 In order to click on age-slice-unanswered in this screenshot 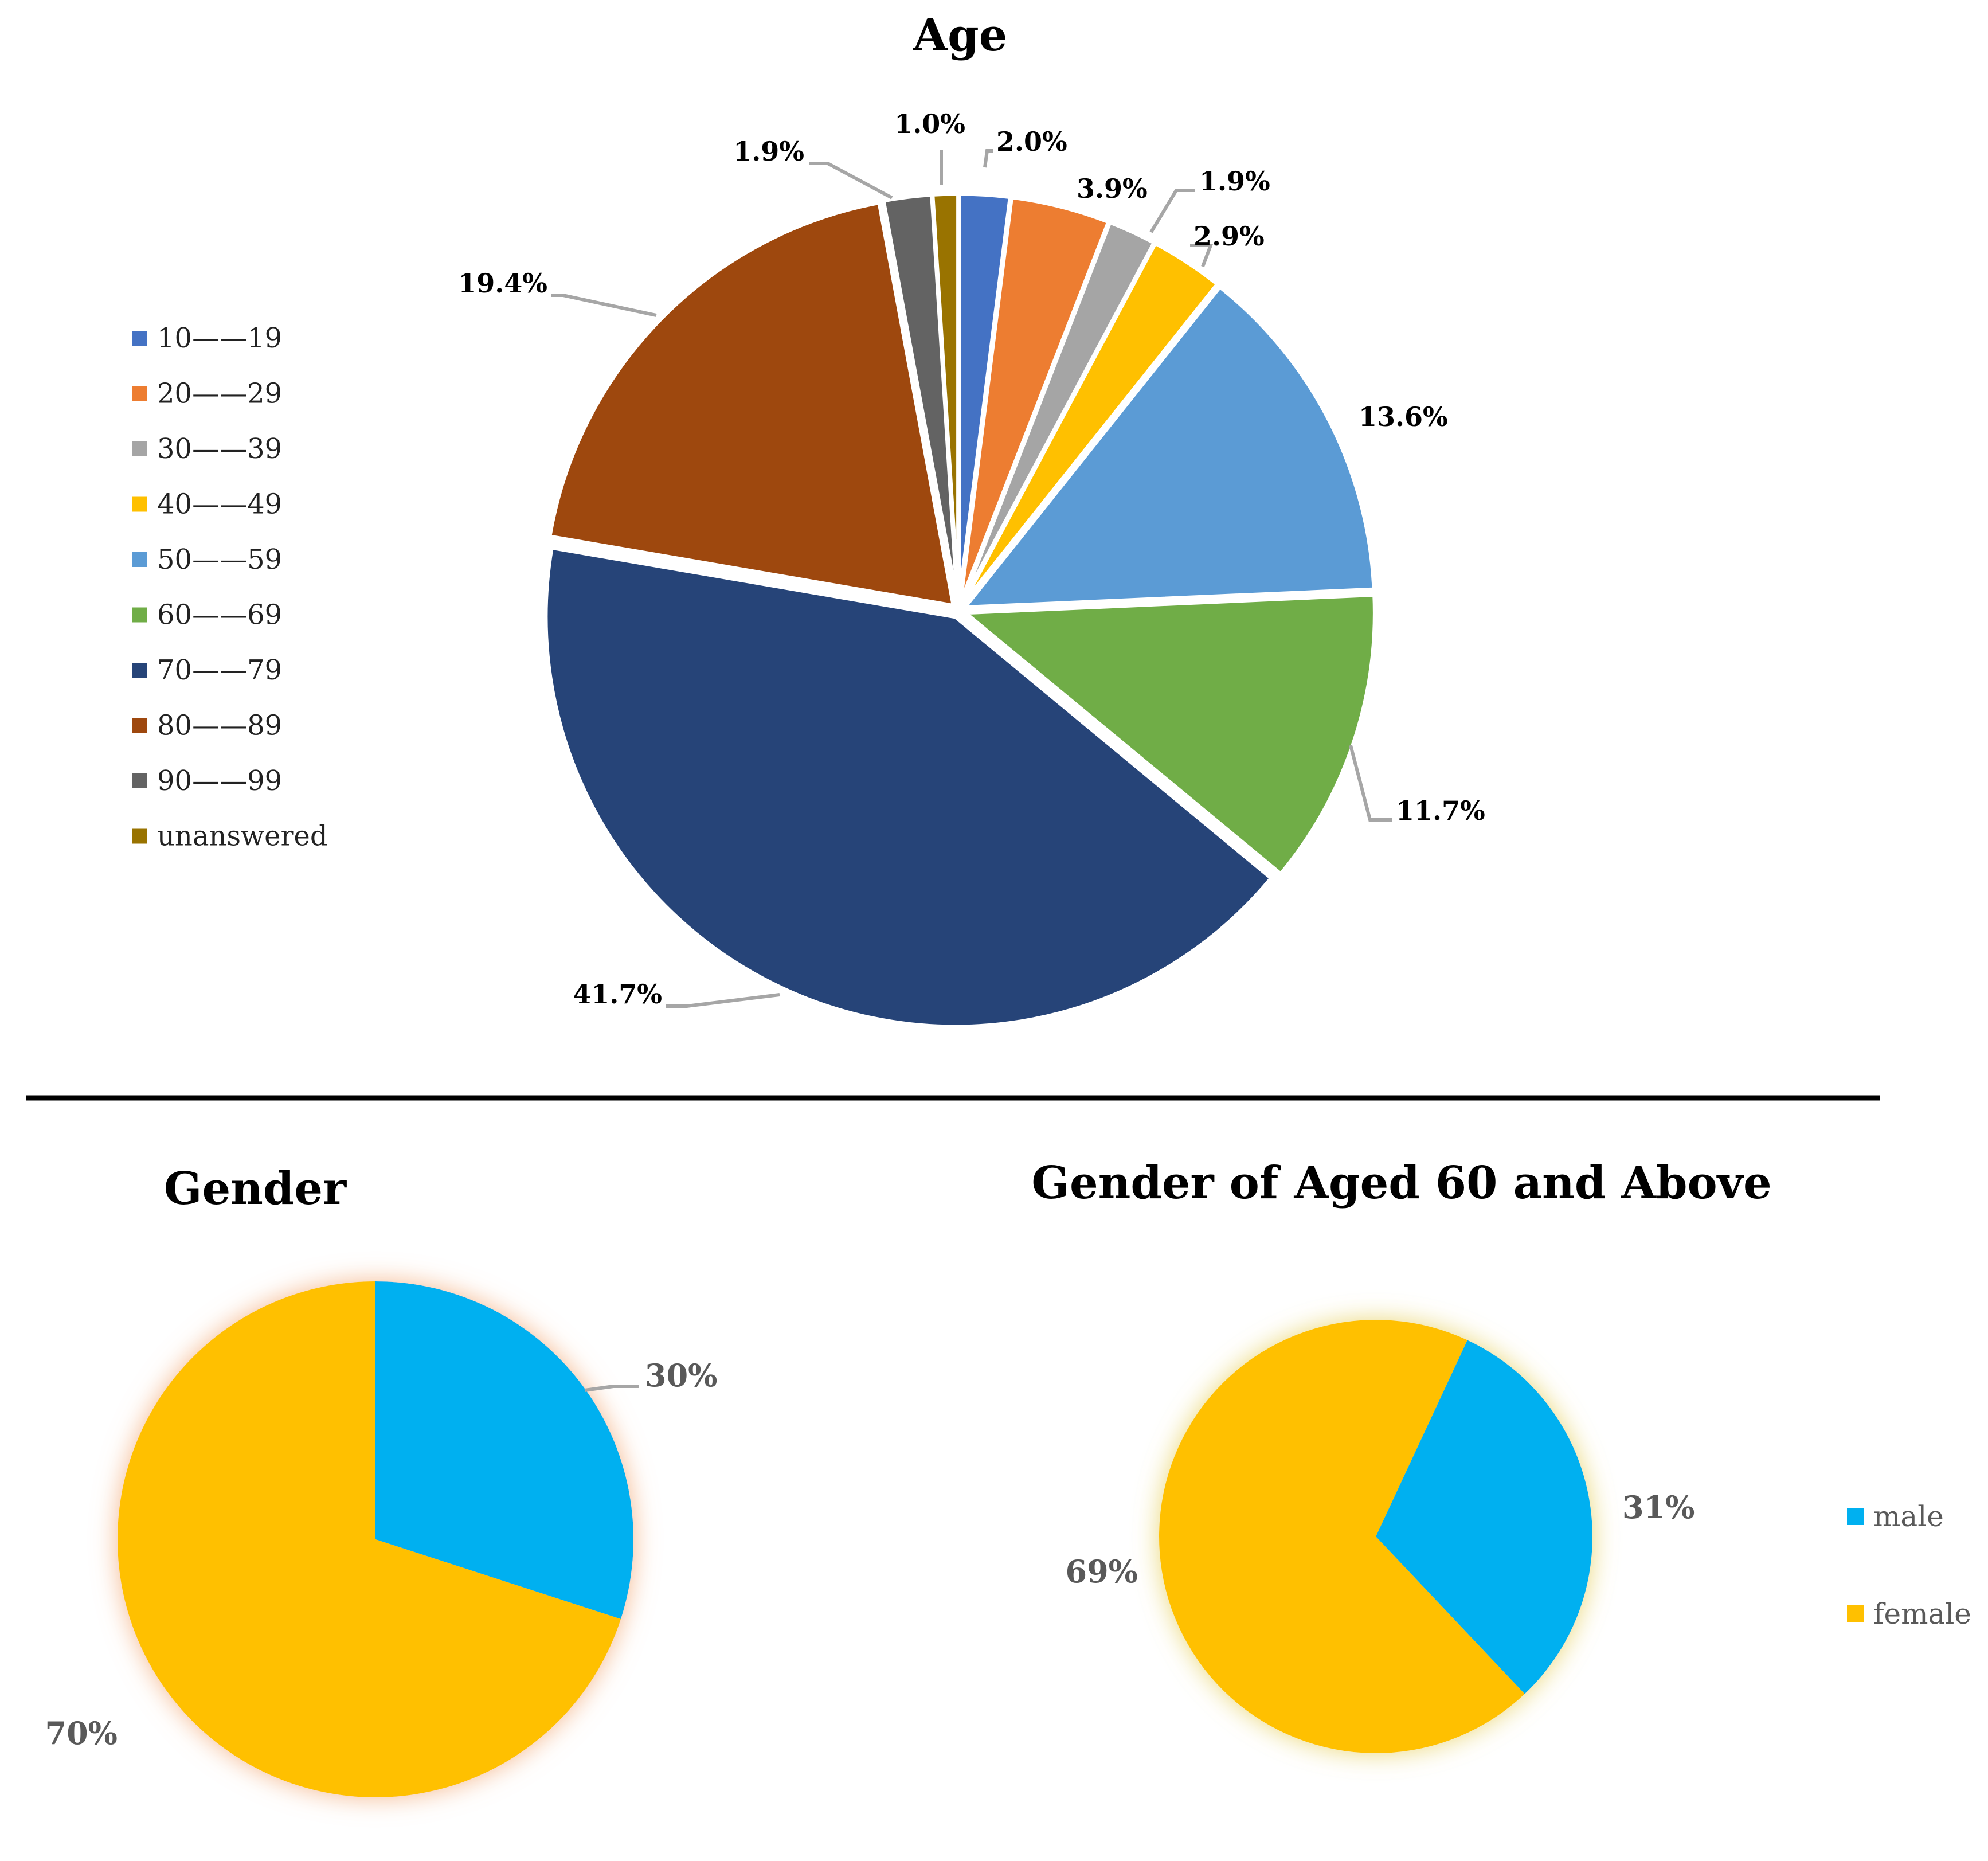, I will do `click(945, 397)`.